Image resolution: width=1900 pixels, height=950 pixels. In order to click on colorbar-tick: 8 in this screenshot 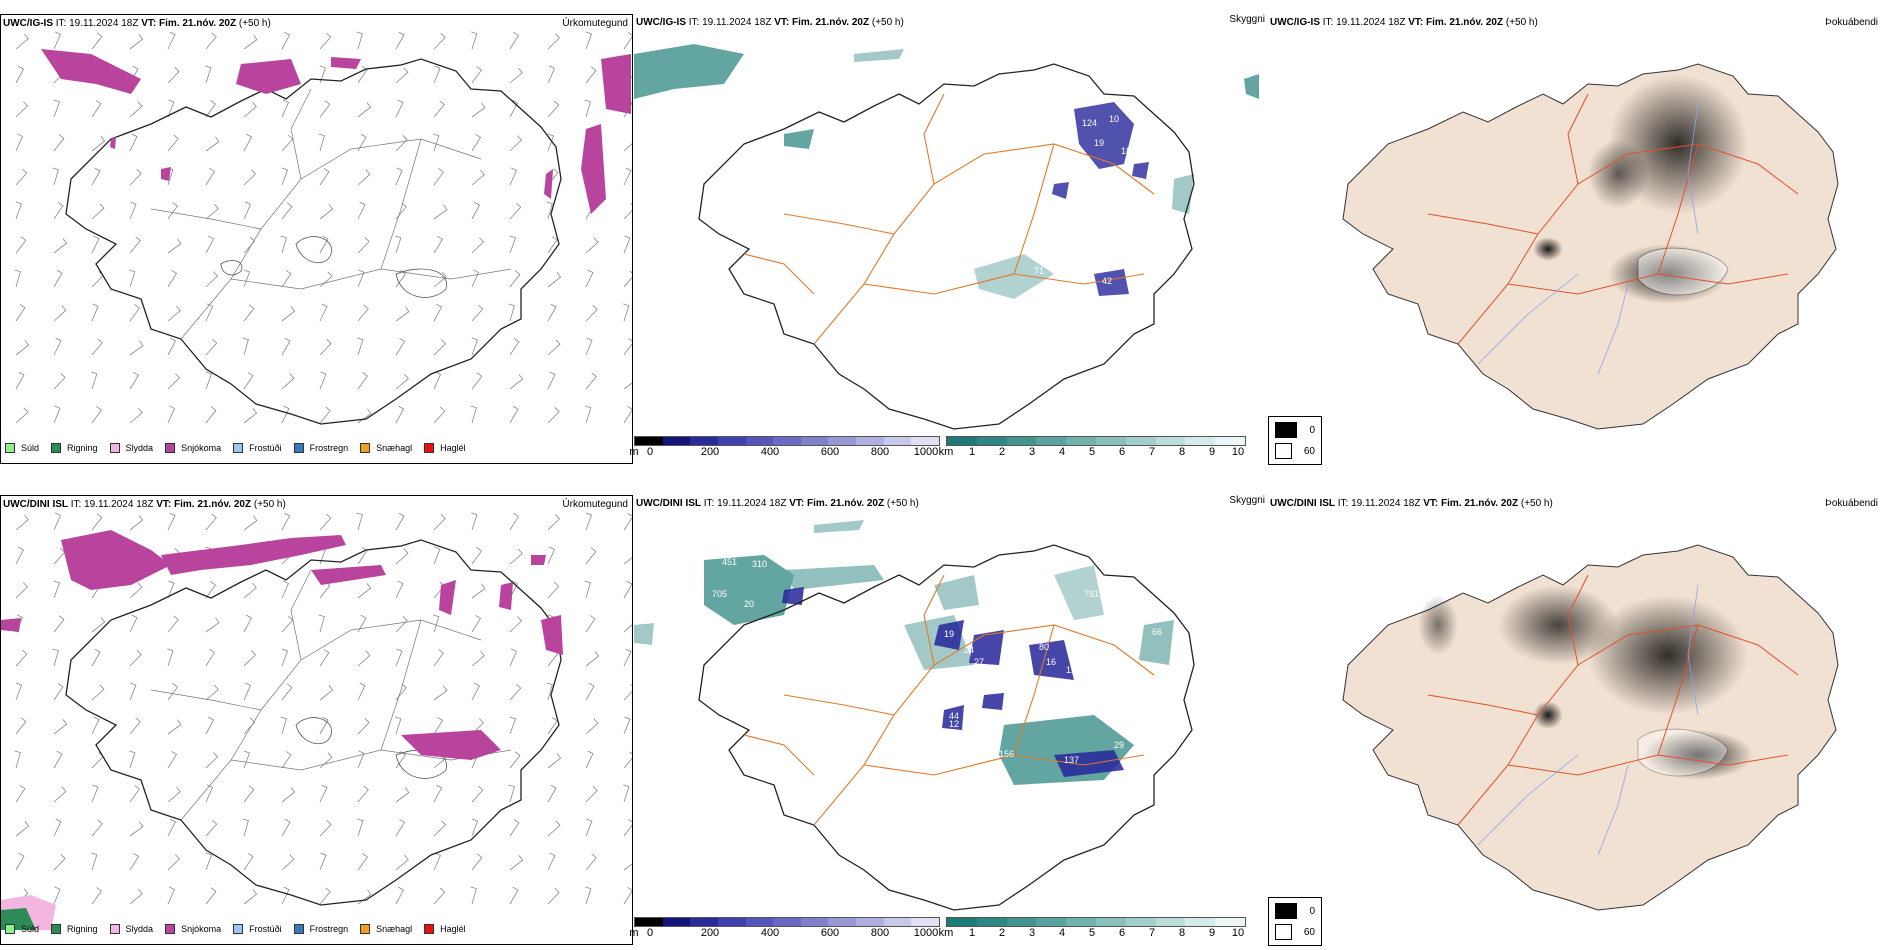, I will do `click(1182, 933)`.